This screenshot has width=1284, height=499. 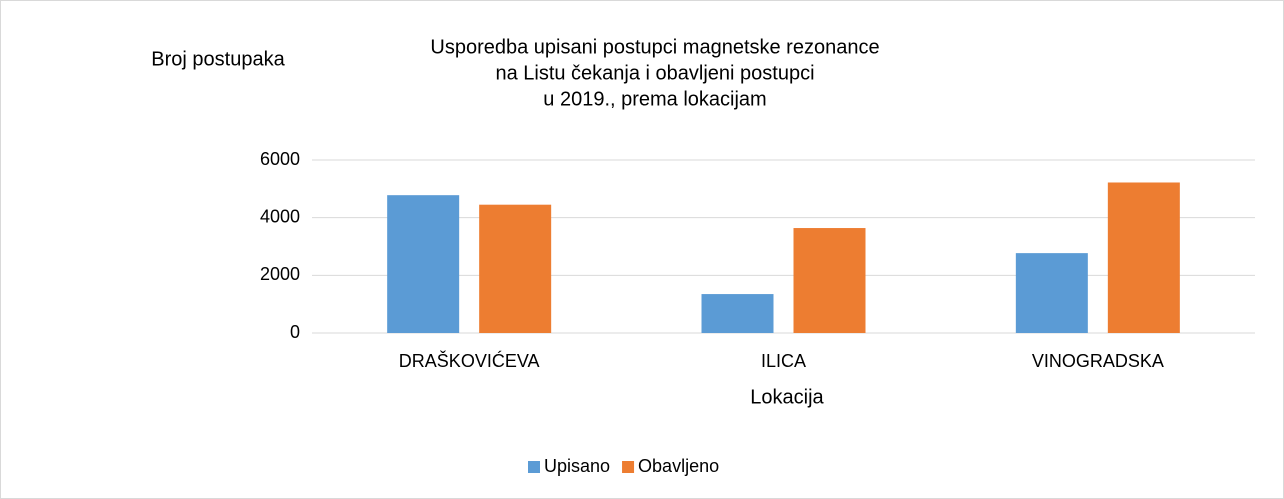 What do you see at coordinates (1098, 361) in the screenshot?
I see `x-tick-label: VINOGRADSKA` at bounding box center [1098, 361].